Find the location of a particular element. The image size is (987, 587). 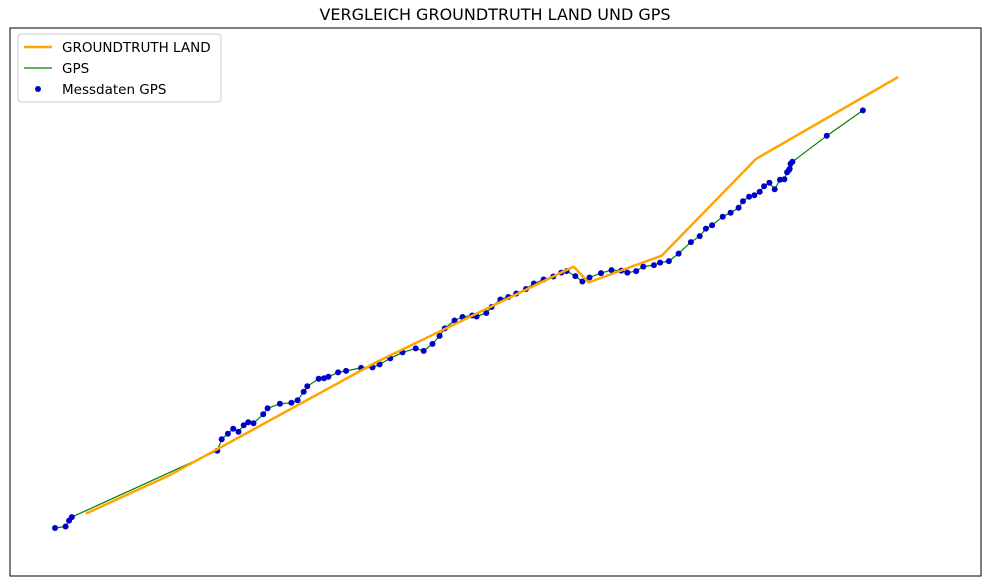

legend-label-gps-measurements: Messdaten GPS is located at coordinates (114, 90).